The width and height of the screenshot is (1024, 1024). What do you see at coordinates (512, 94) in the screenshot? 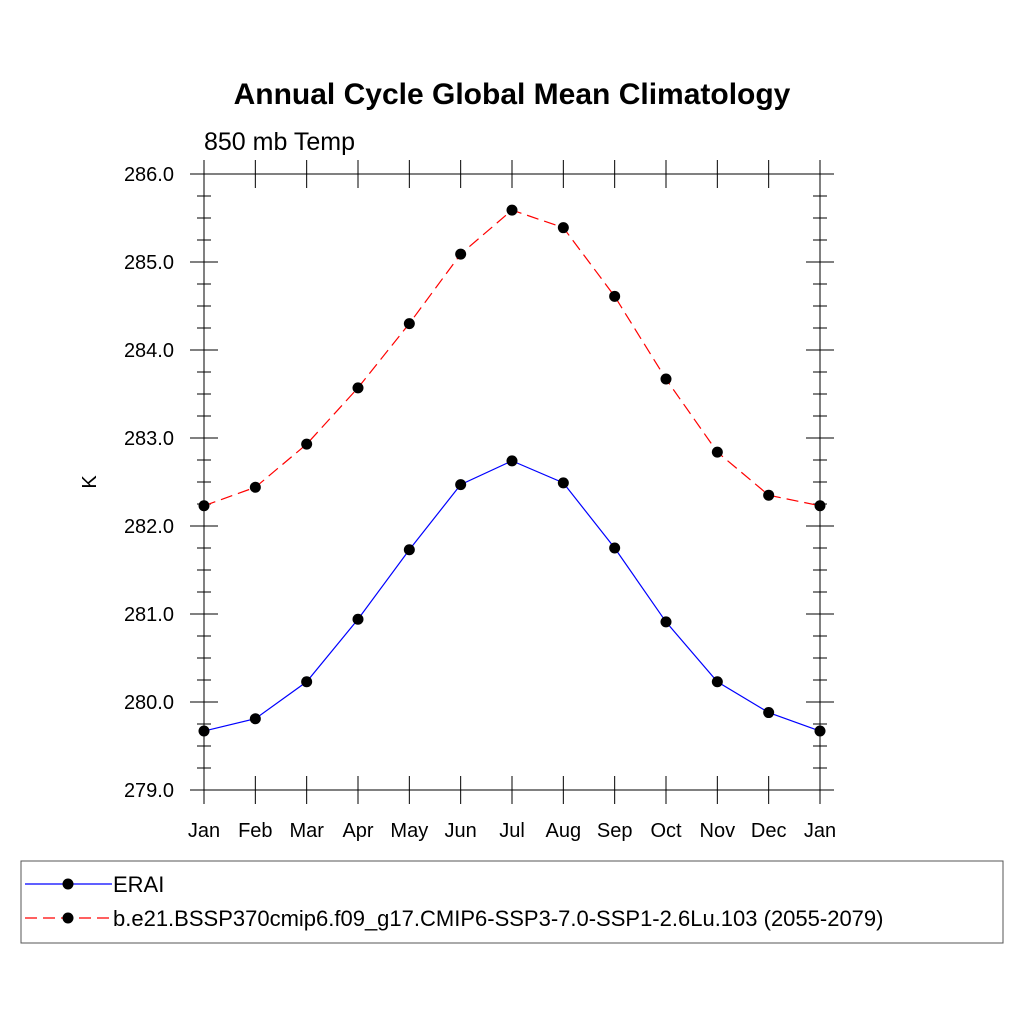
I see `chart-title: Annual Cycle Global Mean Climatology` at bounding box center [512, 94].